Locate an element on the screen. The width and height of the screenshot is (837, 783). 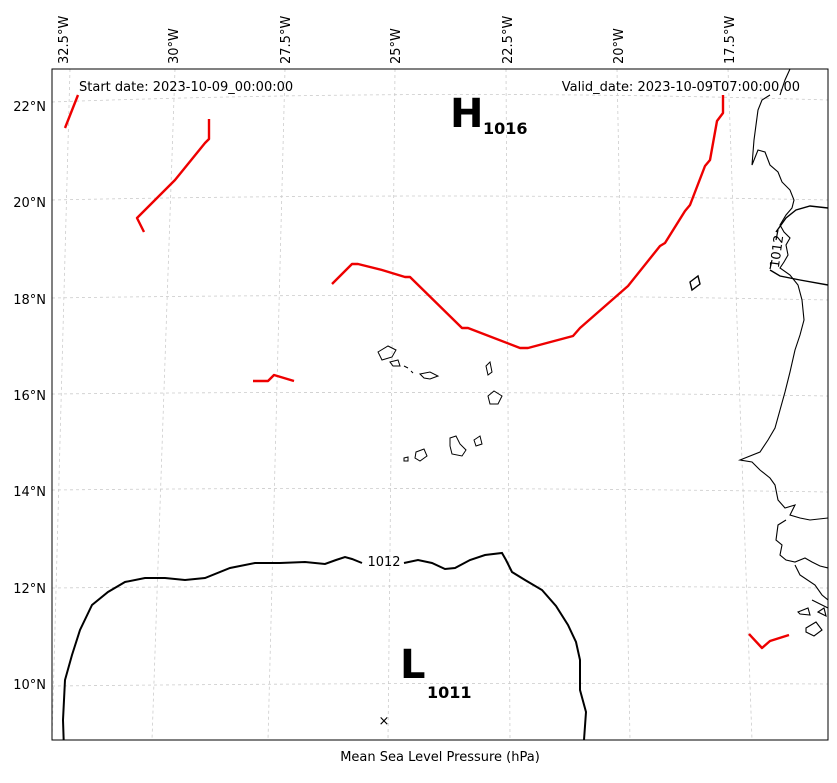
cape-verde-islands is located at coordinates (440, 403).